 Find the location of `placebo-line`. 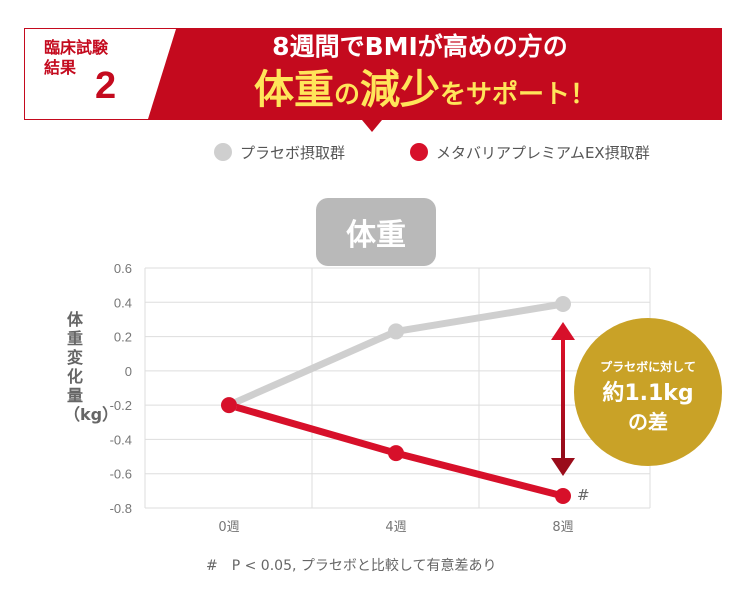

placebo-line is located at coordinates (396, 354).